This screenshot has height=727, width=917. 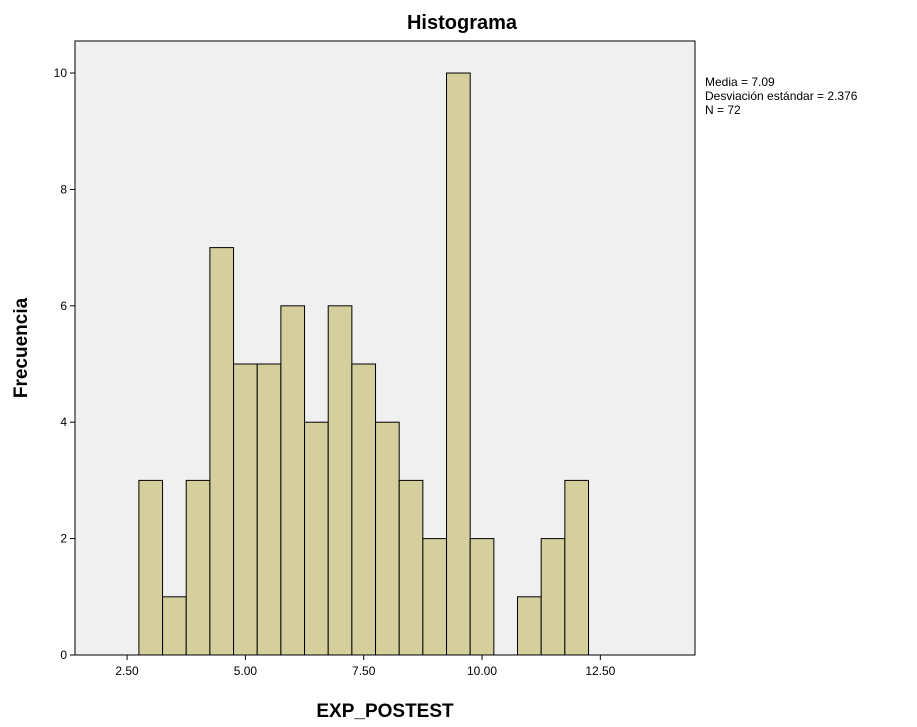 I want to click on y-tick-label: 6, so click(x=63, y=306).